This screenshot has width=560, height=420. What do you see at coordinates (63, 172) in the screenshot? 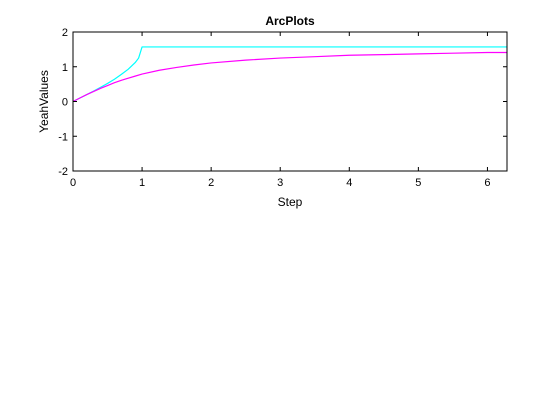
I see `y-tick-label: -2` at bounding box center [63, 172].